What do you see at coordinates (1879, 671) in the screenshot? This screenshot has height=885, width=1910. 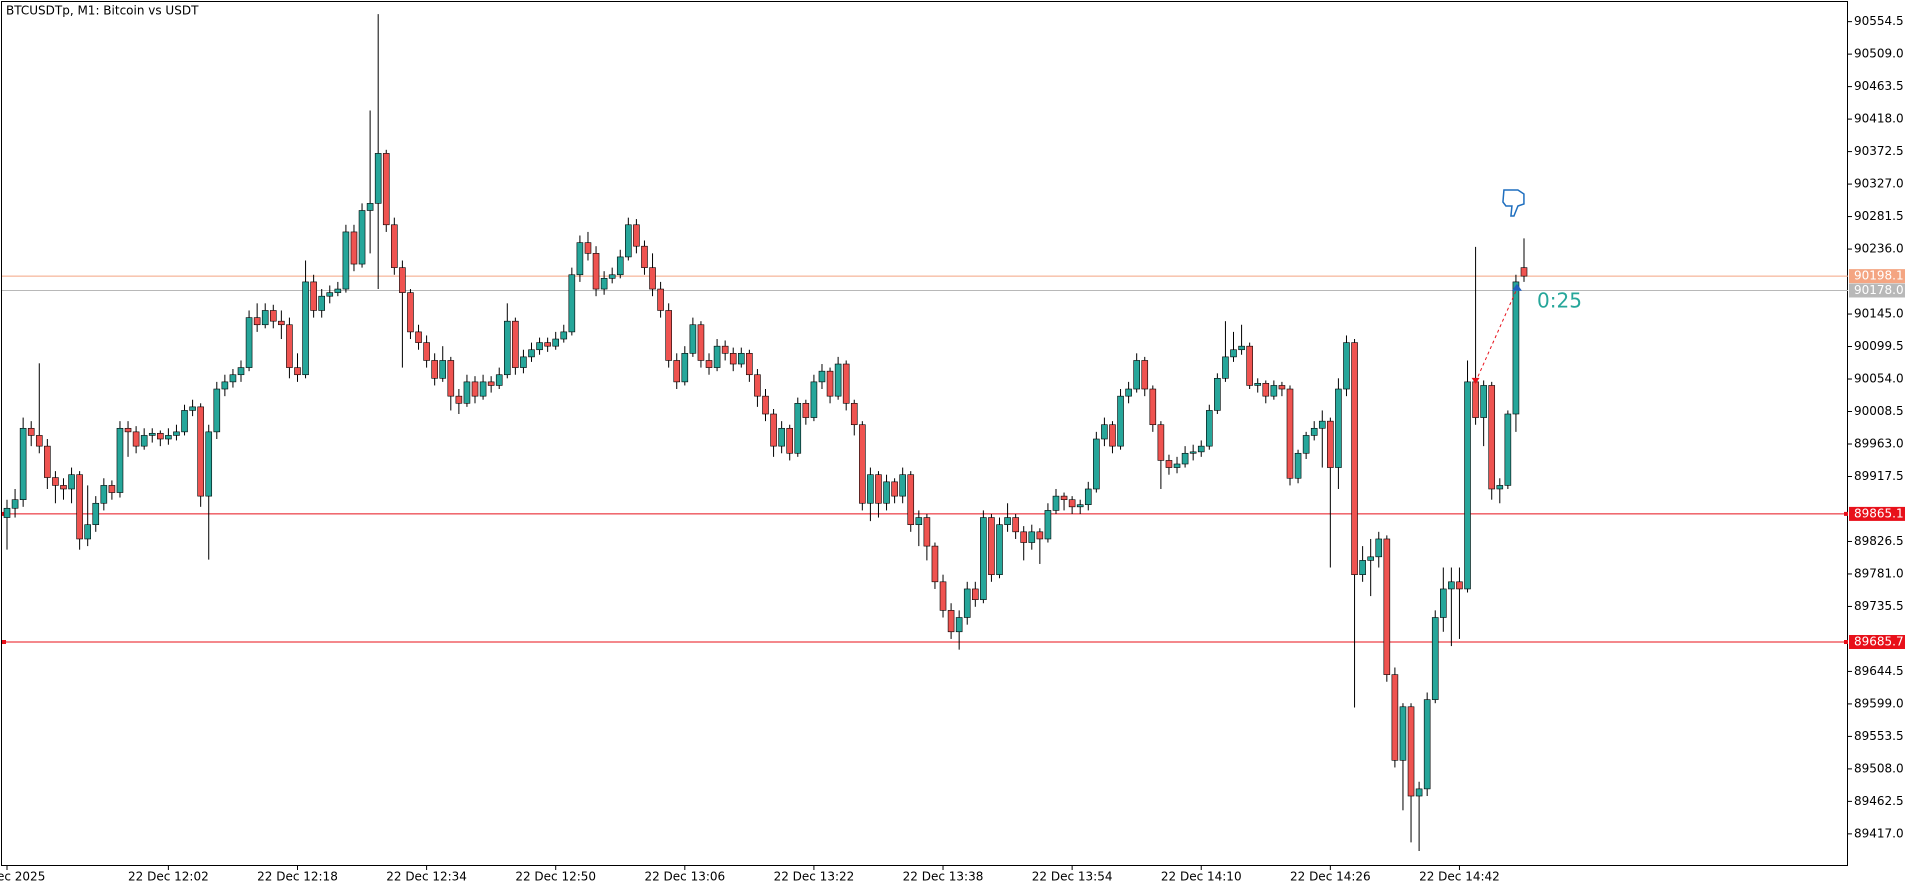 I see `y-tick-label: 89644.5` at bounding box center [1879, 671].